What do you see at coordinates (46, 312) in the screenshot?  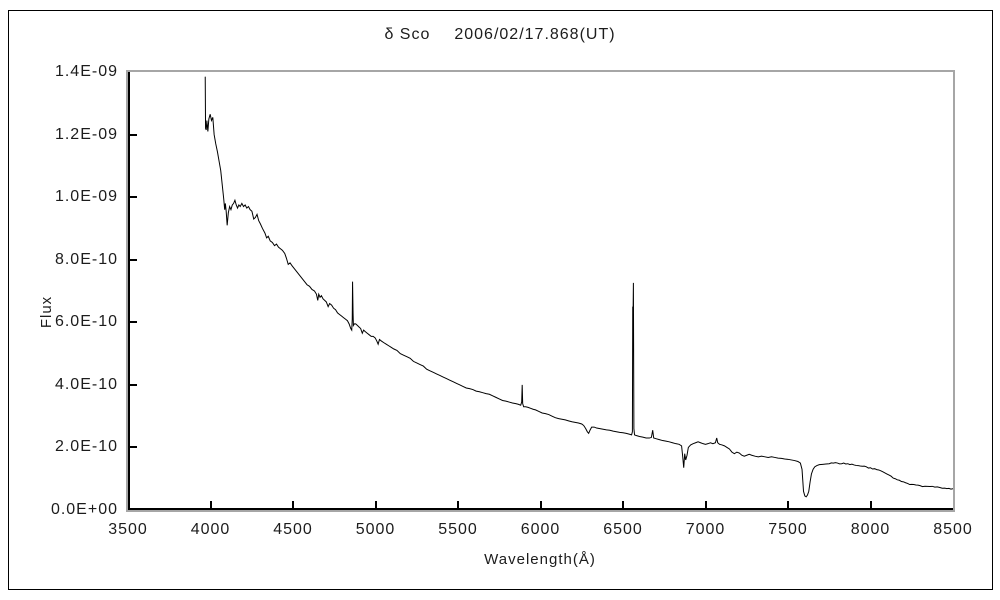 I see `y-axis-title: Flux` at bounding box center [46, 312].